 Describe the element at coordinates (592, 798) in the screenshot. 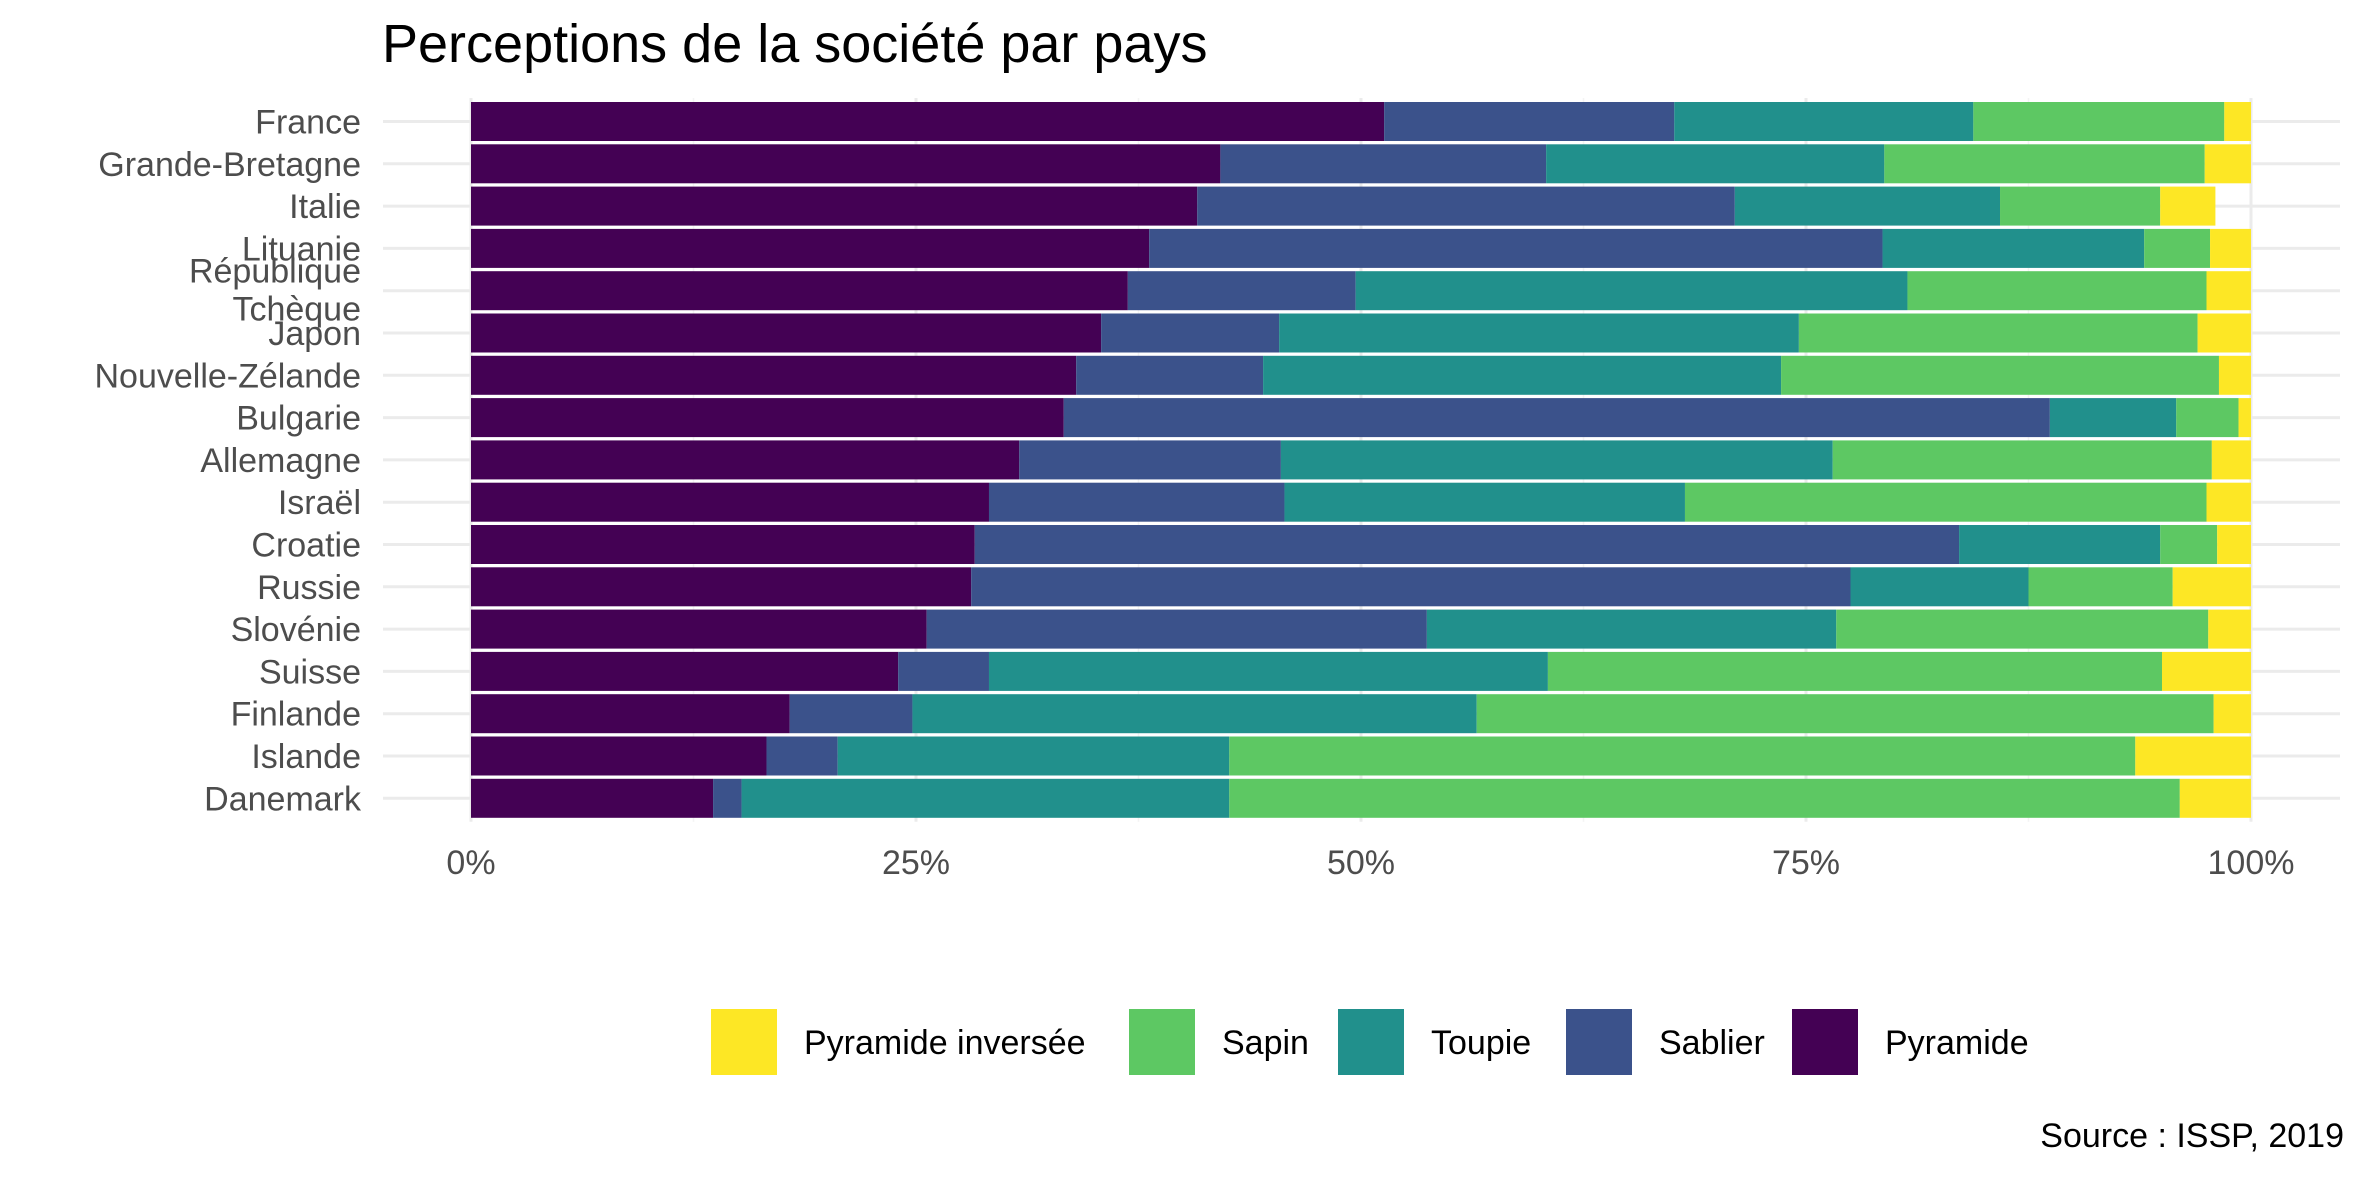

I see `bar-pyramide-danemark` at that location.